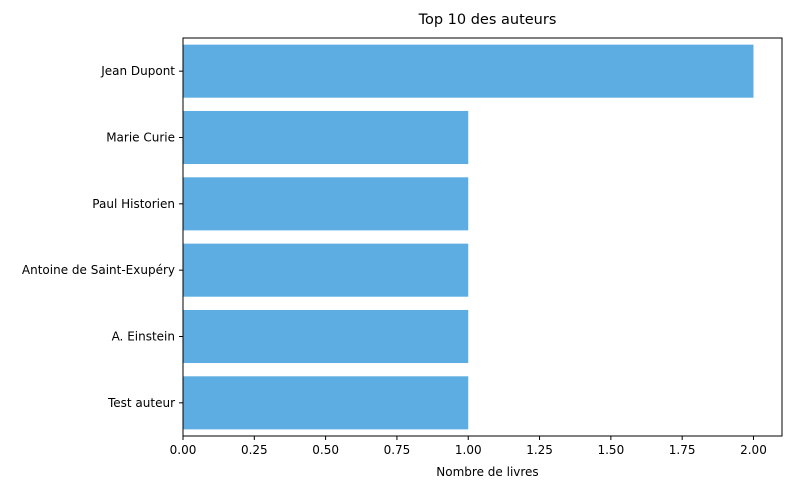 This screenshot has width=790, height=490. What do you see at coordinates (753, 450) in the screenshot?
I see `x-tick-label-8: 2.00` at bounding box center [753, 450].